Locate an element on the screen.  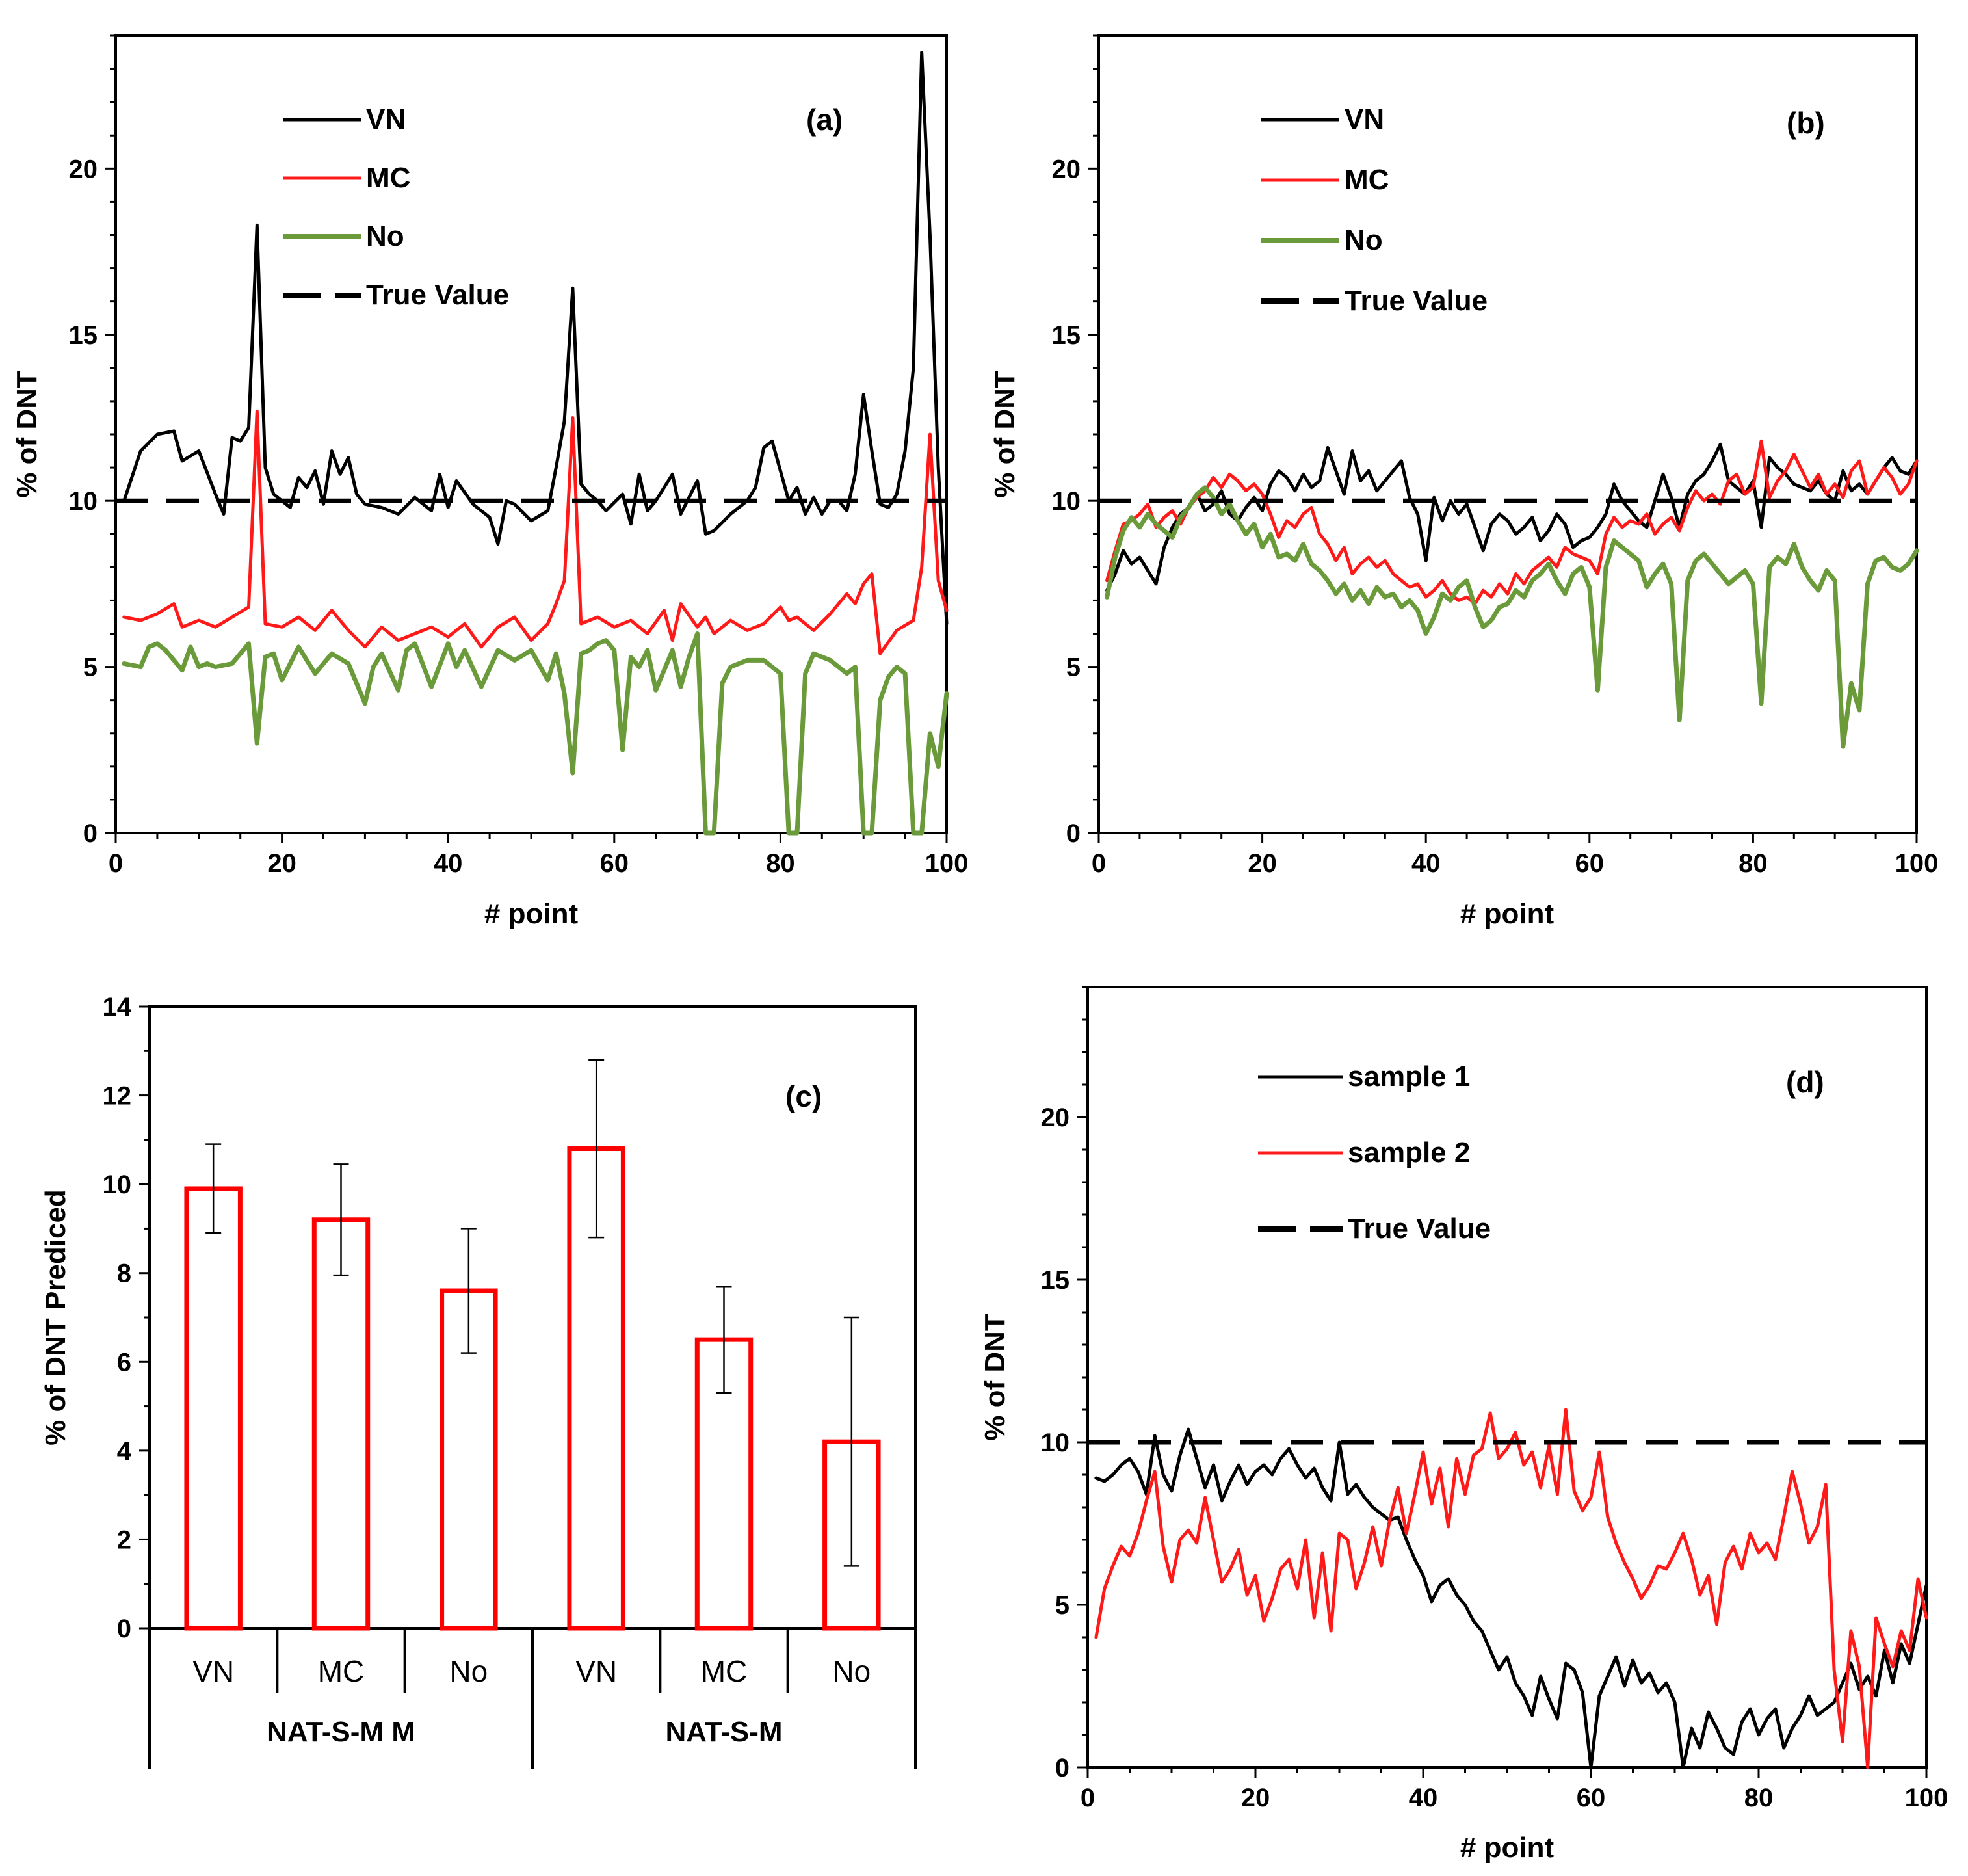
panel-label: (a) is located at coordinates (824, 120).